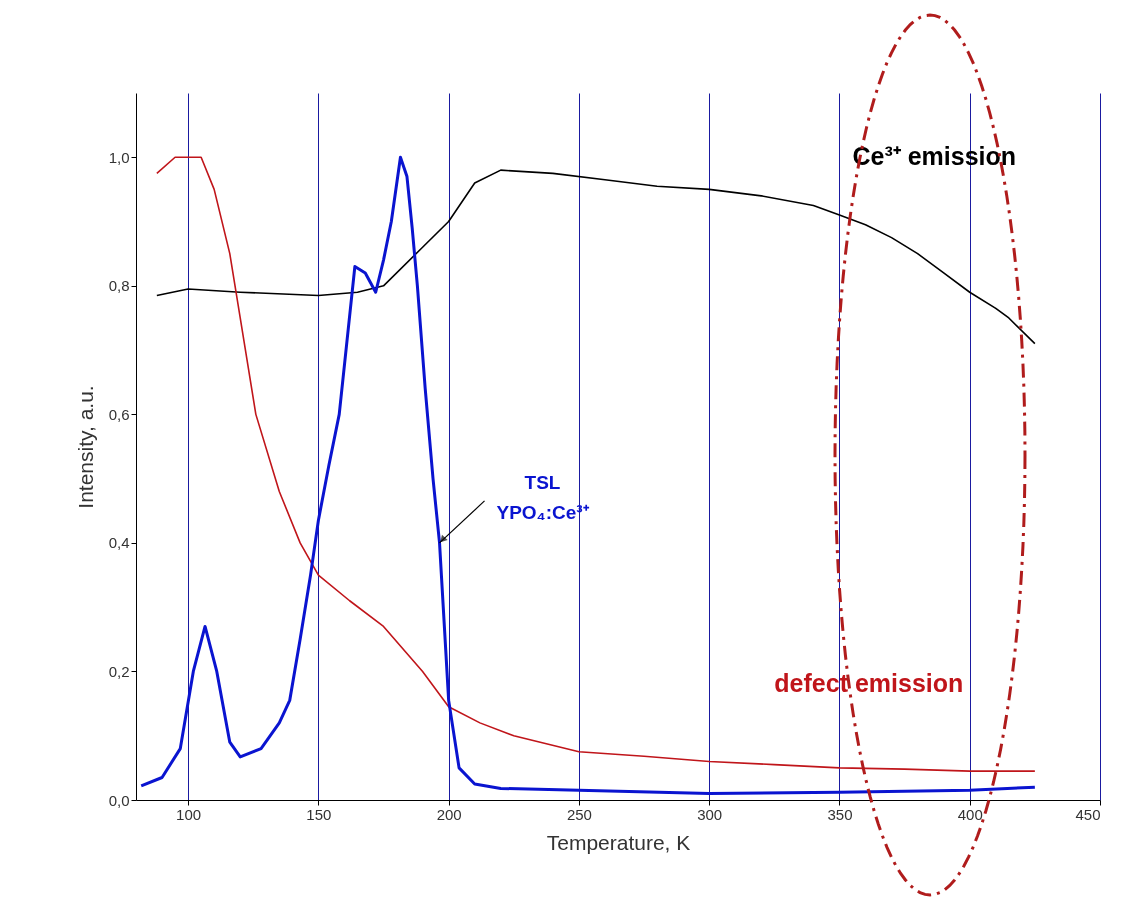 The width and height of the screenshot is (1138, 911). What do you see at coordinates (970, 814) in the screenshot?
I see `x-tick-label: 400` at bounding box center [970, 814].